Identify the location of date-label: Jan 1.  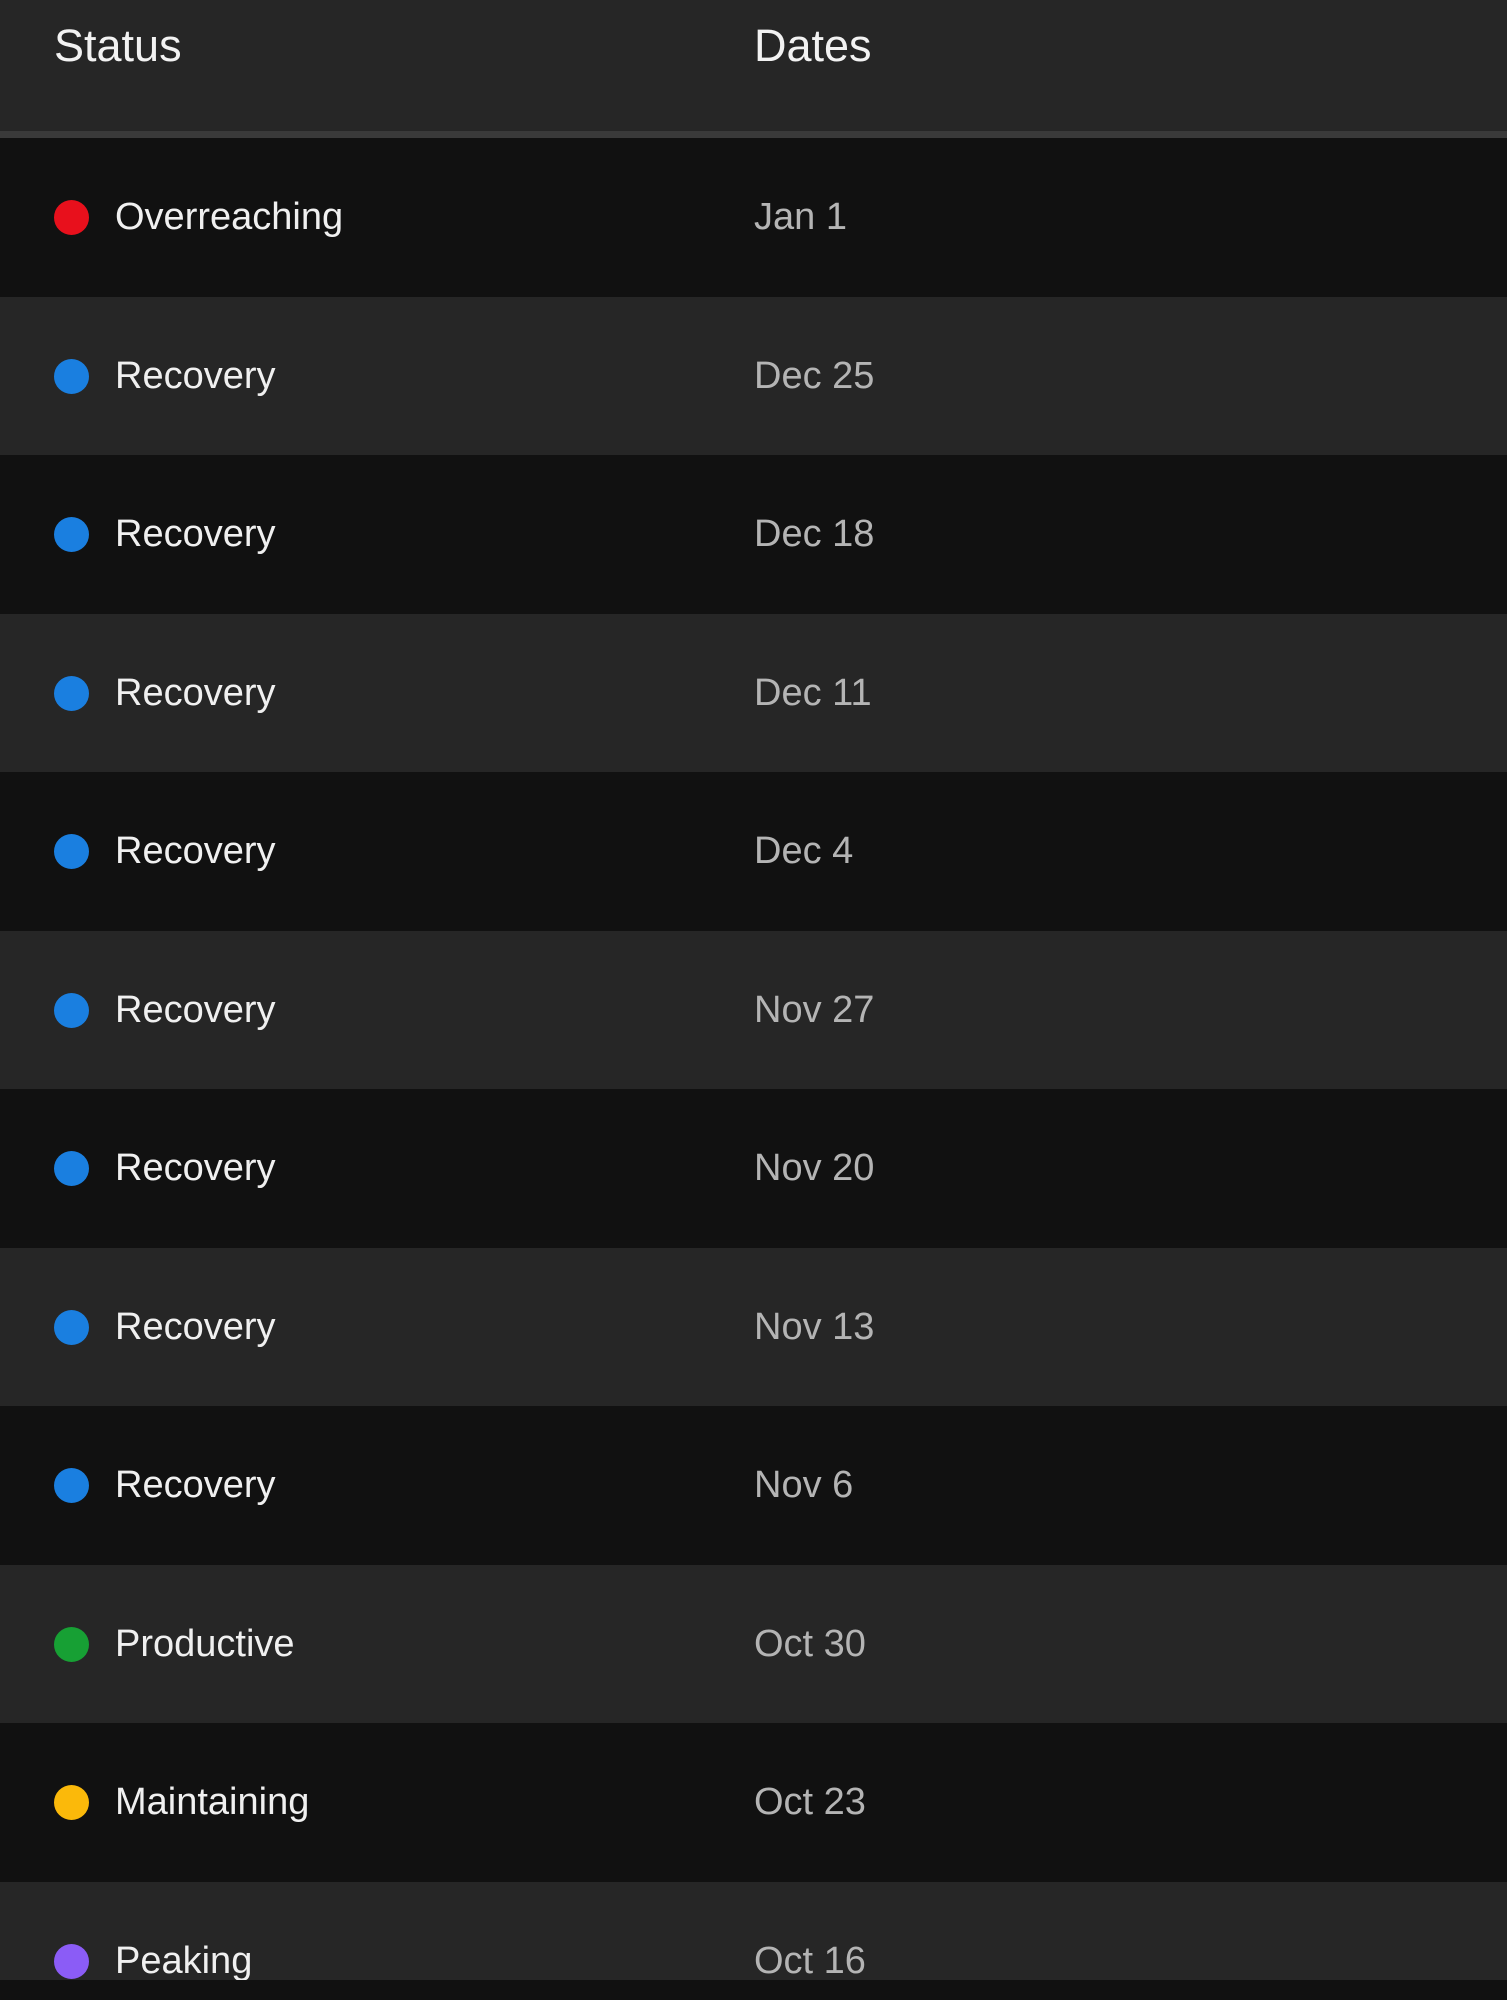
(800, 217).